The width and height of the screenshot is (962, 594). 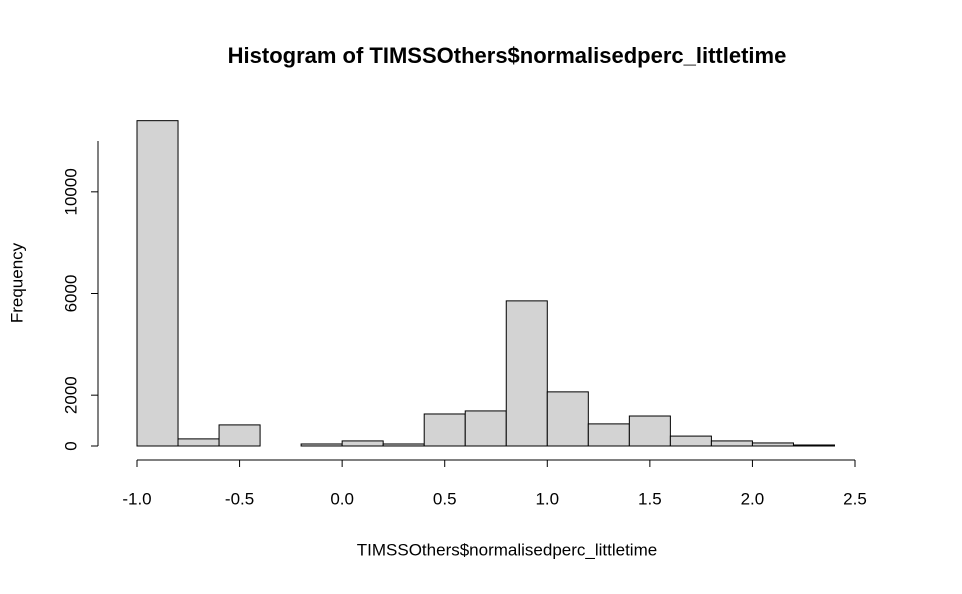 I want to click on x-tick-label: 1.5, so click(x=650, y=498).